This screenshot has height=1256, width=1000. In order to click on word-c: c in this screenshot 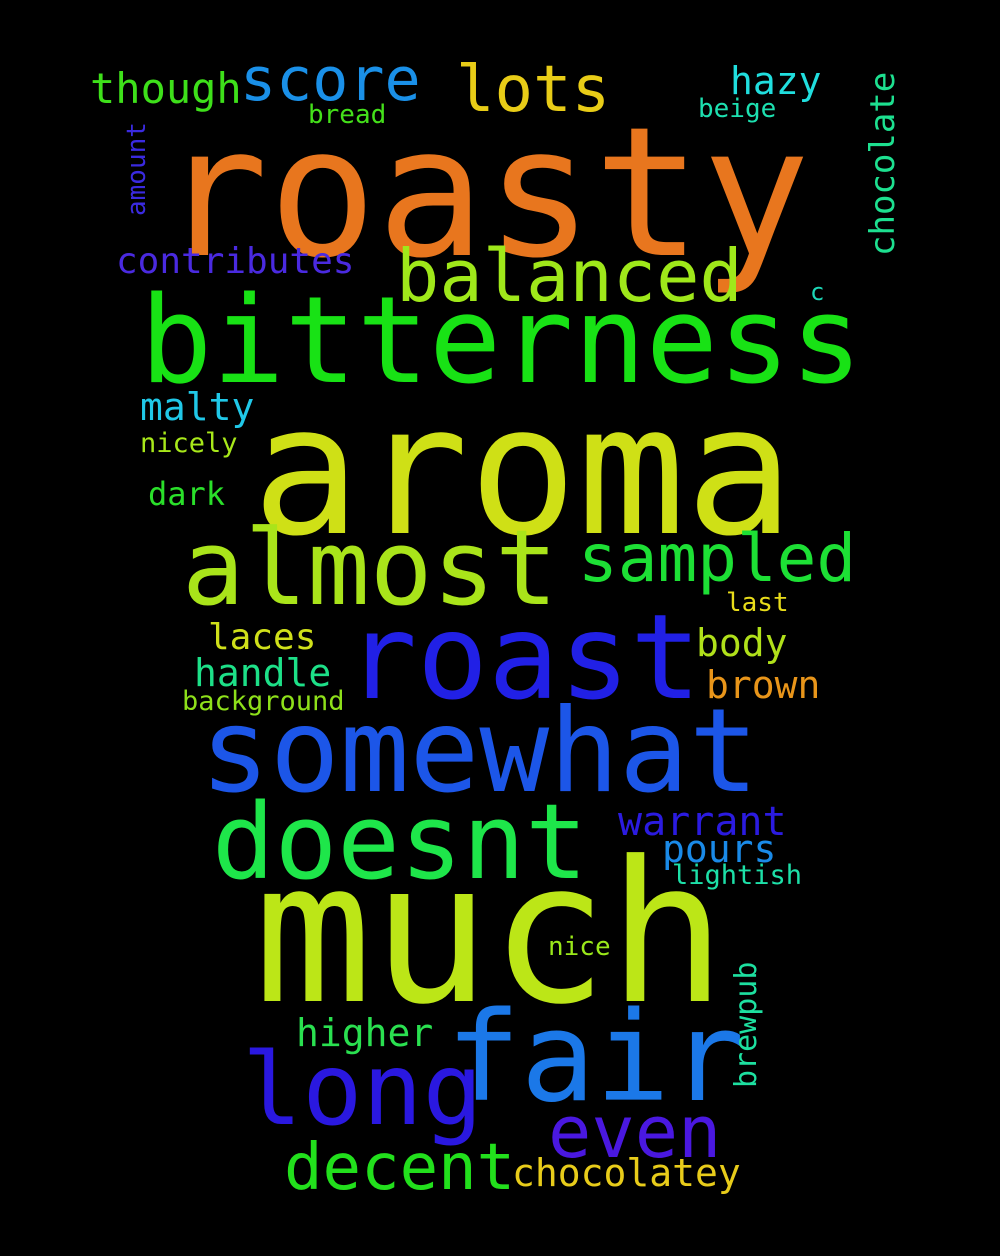, I will do `click(817, 292)`.